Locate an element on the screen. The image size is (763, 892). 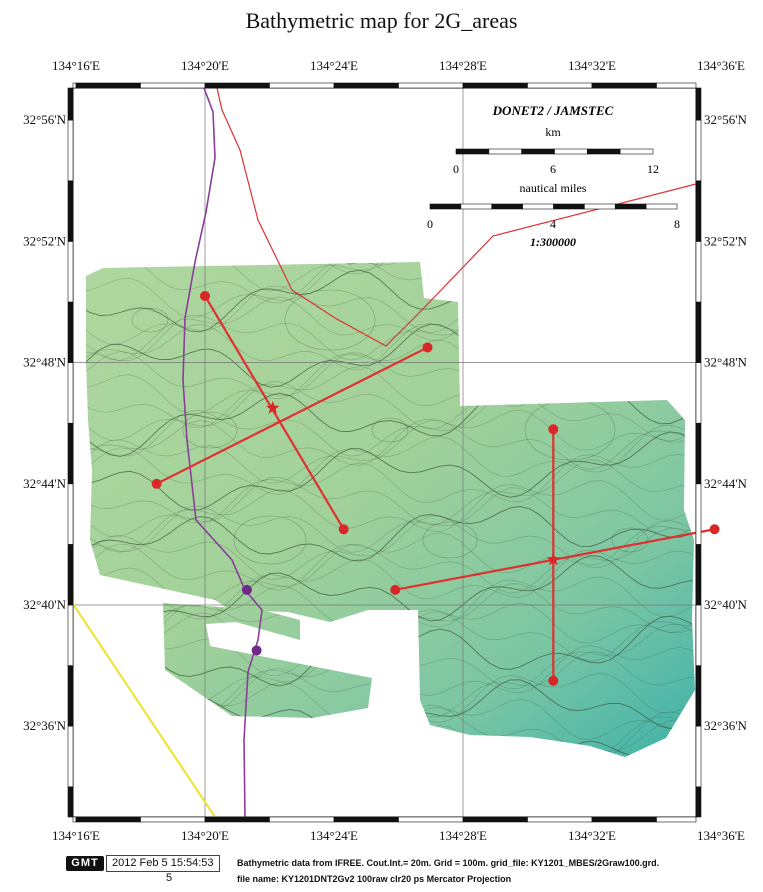
lon-label-1-bottom: 134°20'E is located at coordinates (205, 835).